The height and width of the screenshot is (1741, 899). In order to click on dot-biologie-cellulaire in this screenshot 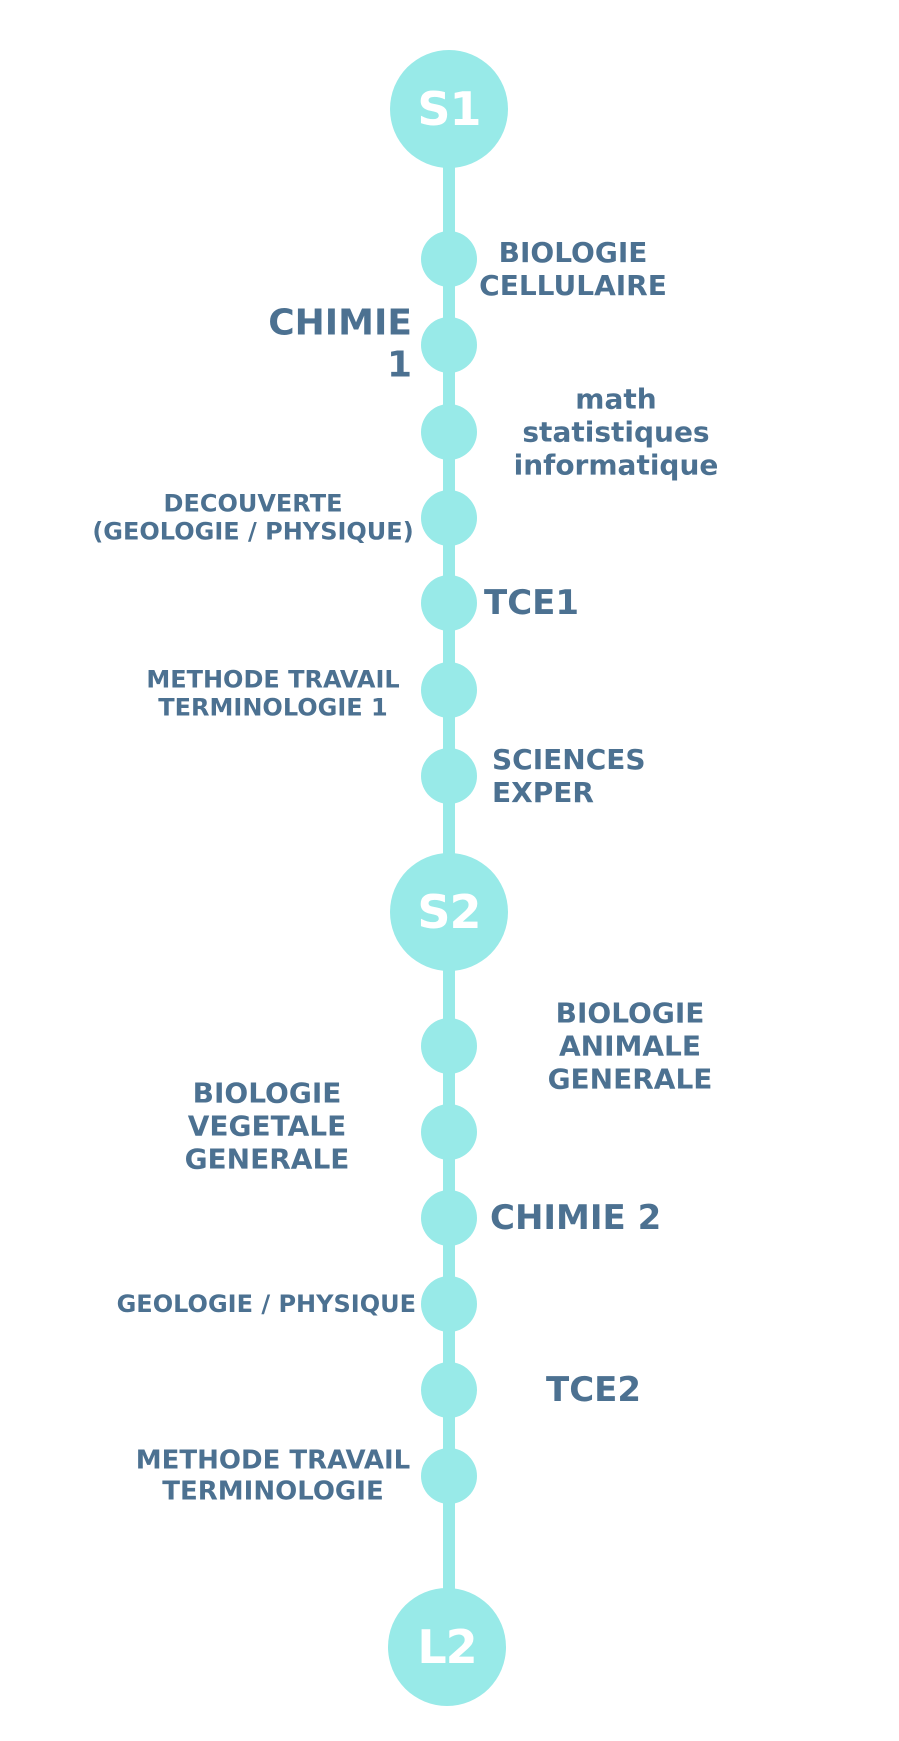, I will do `click(449, 259)`.